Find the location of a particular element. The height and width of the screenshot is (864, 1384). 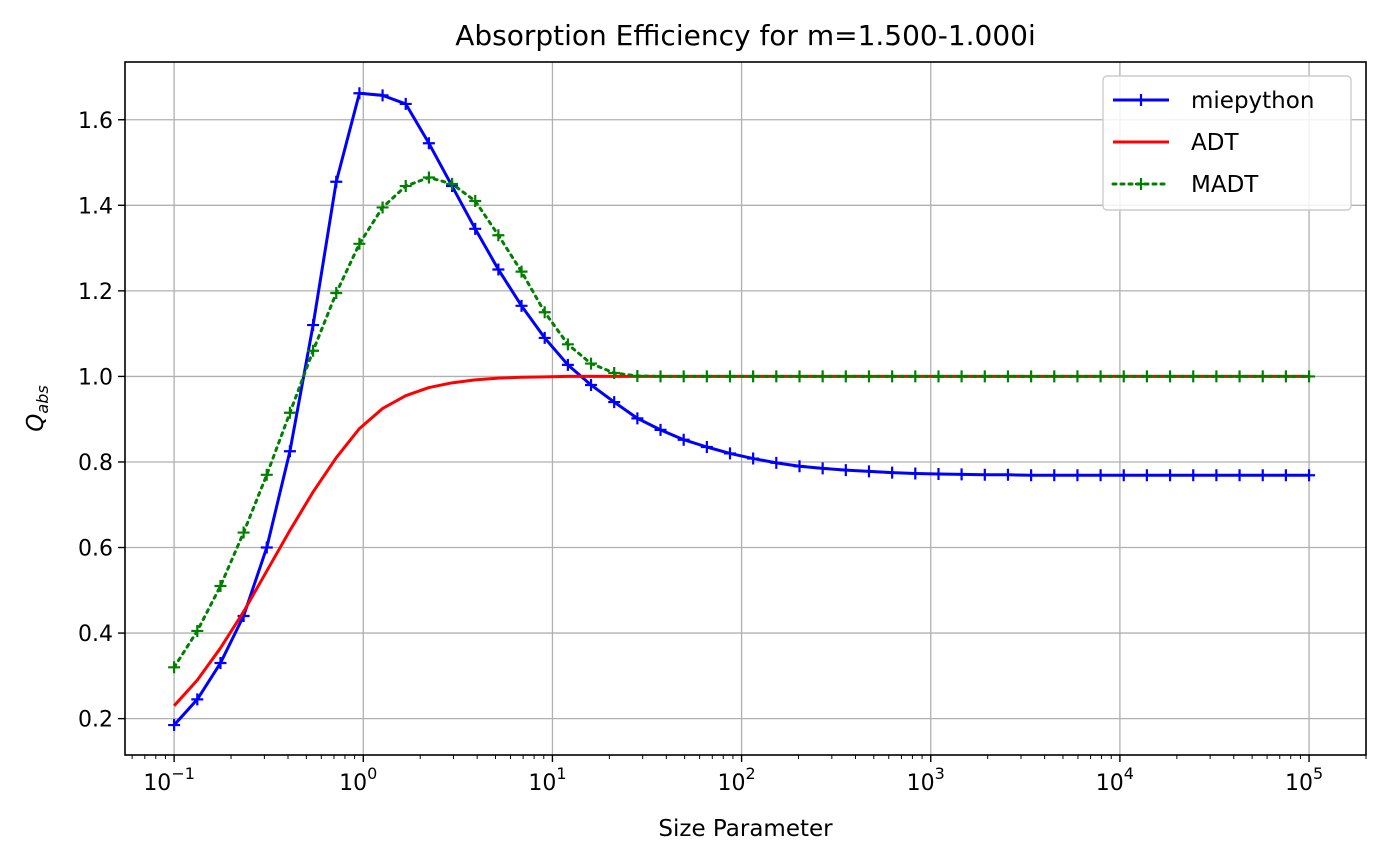

y-axis-title-subscript: abs is located at coordinates (42, 399).